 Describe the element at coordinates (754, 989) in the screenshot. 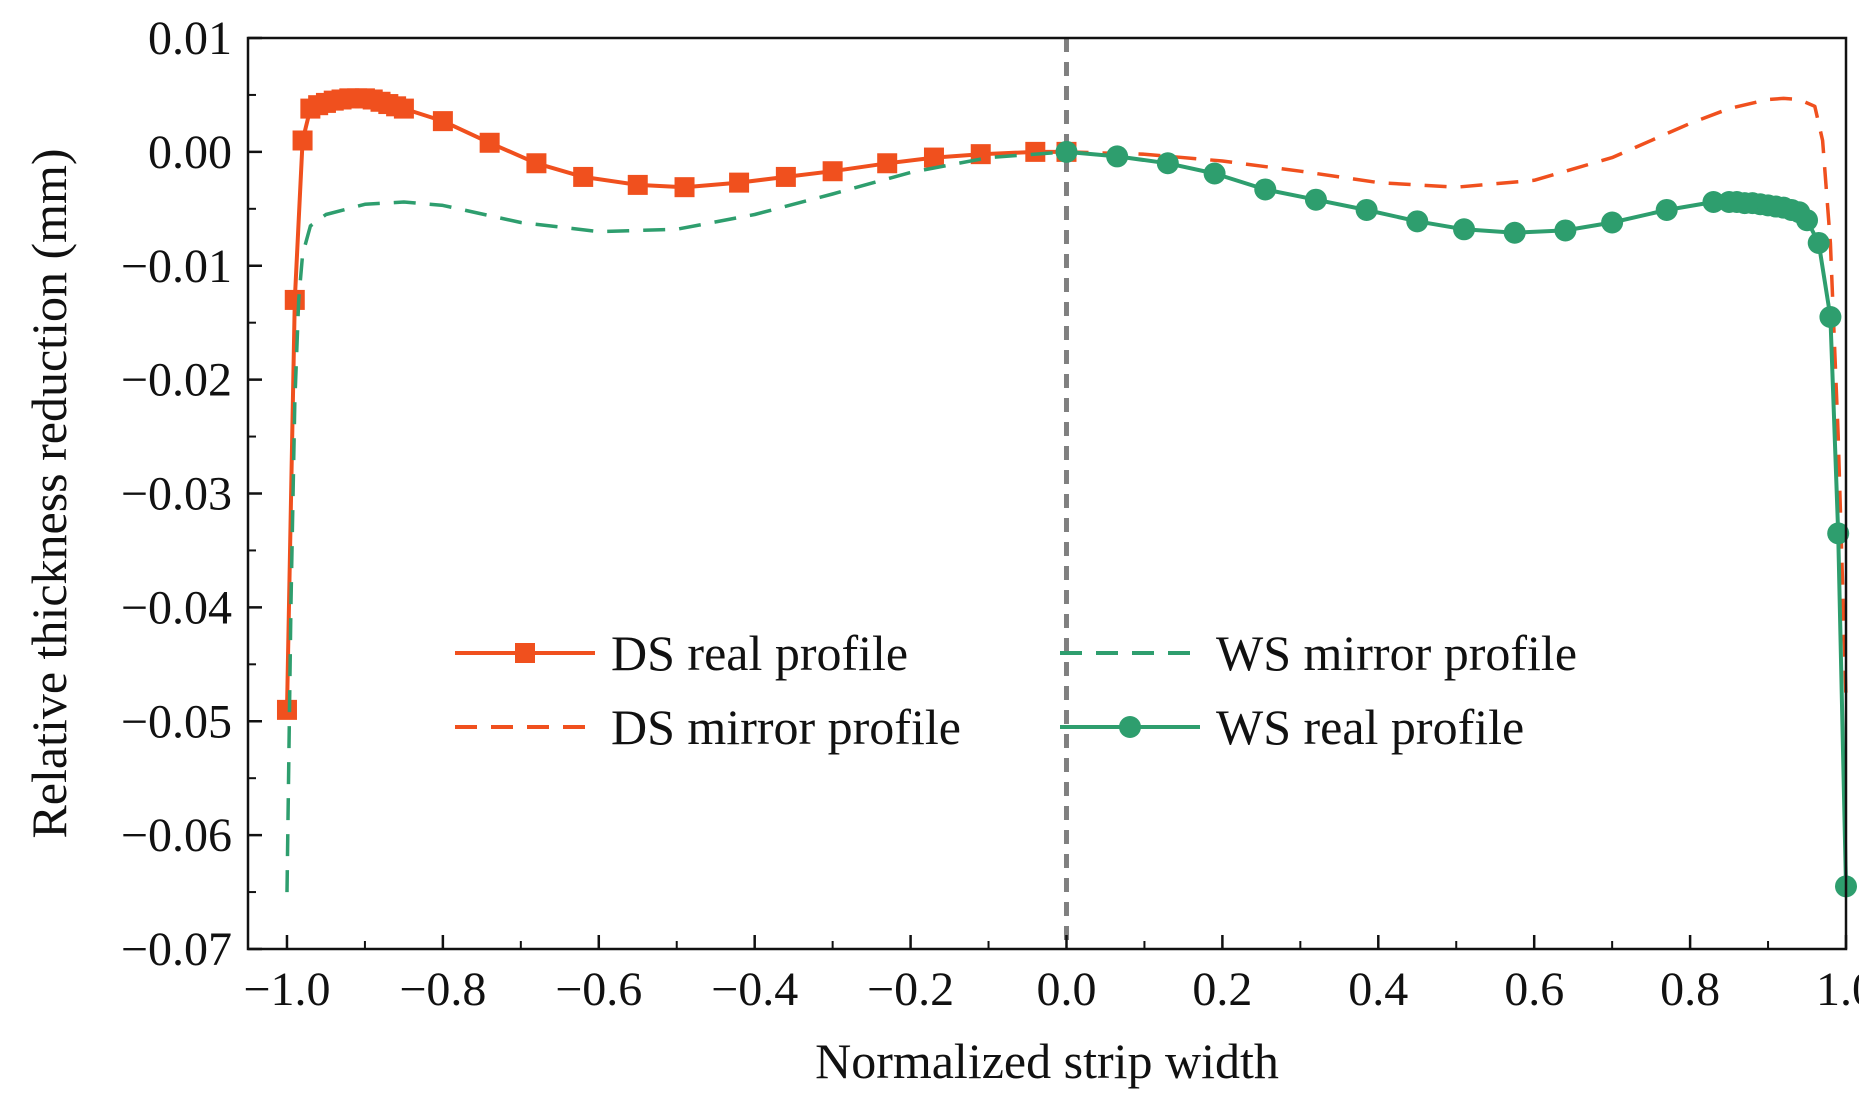

I see `x-tick-label: −0.4` at that location.